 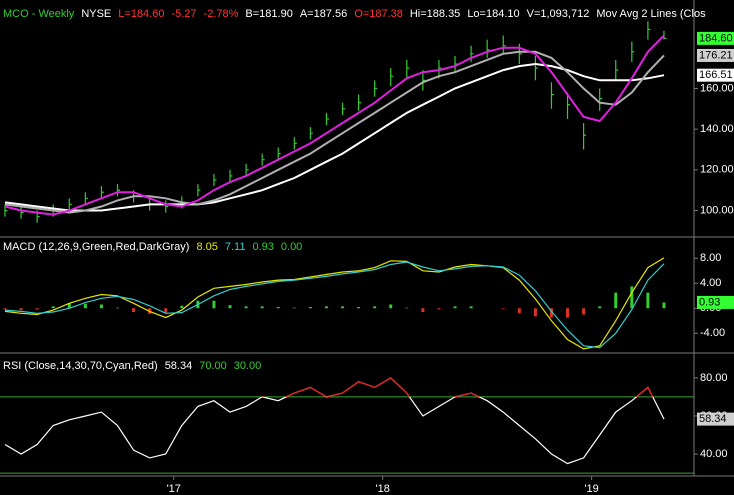 What do you see at coordinates (493, 14) in the screenshot?
I see `header-part: Lo=184.10` at bounding box center [493, 14].